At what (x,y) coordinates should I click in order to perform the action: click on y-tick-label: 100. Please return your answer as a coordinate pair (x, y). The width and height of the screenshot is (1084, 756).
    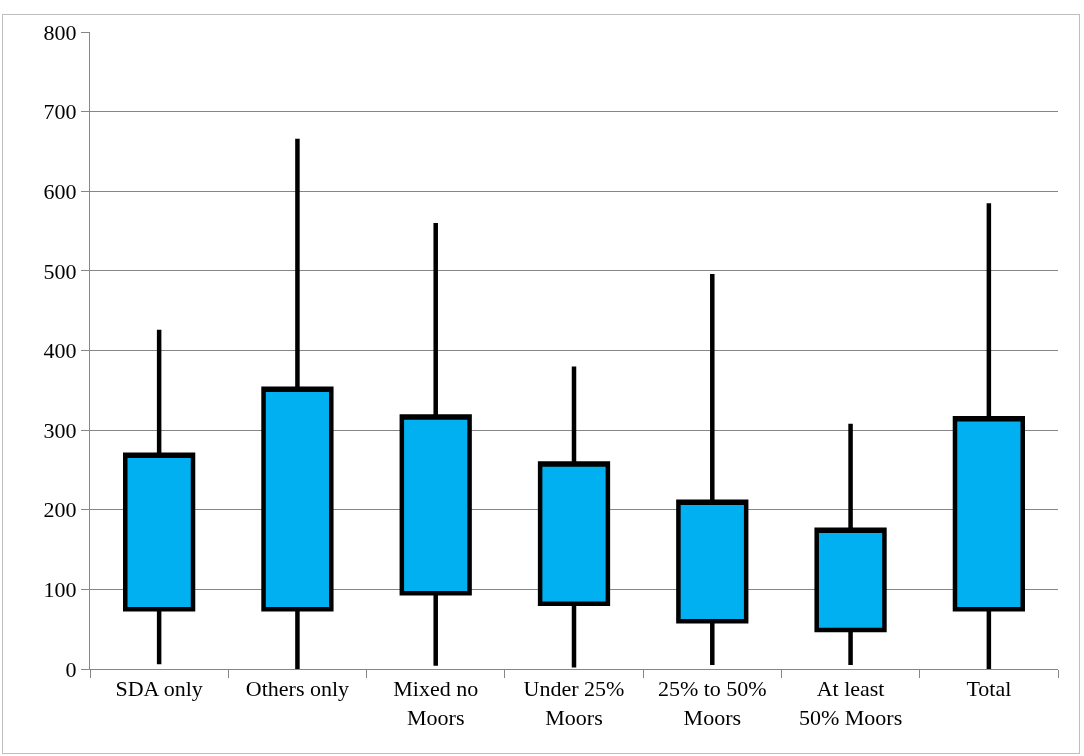
    Looking at the image, I should click on (60, 590).